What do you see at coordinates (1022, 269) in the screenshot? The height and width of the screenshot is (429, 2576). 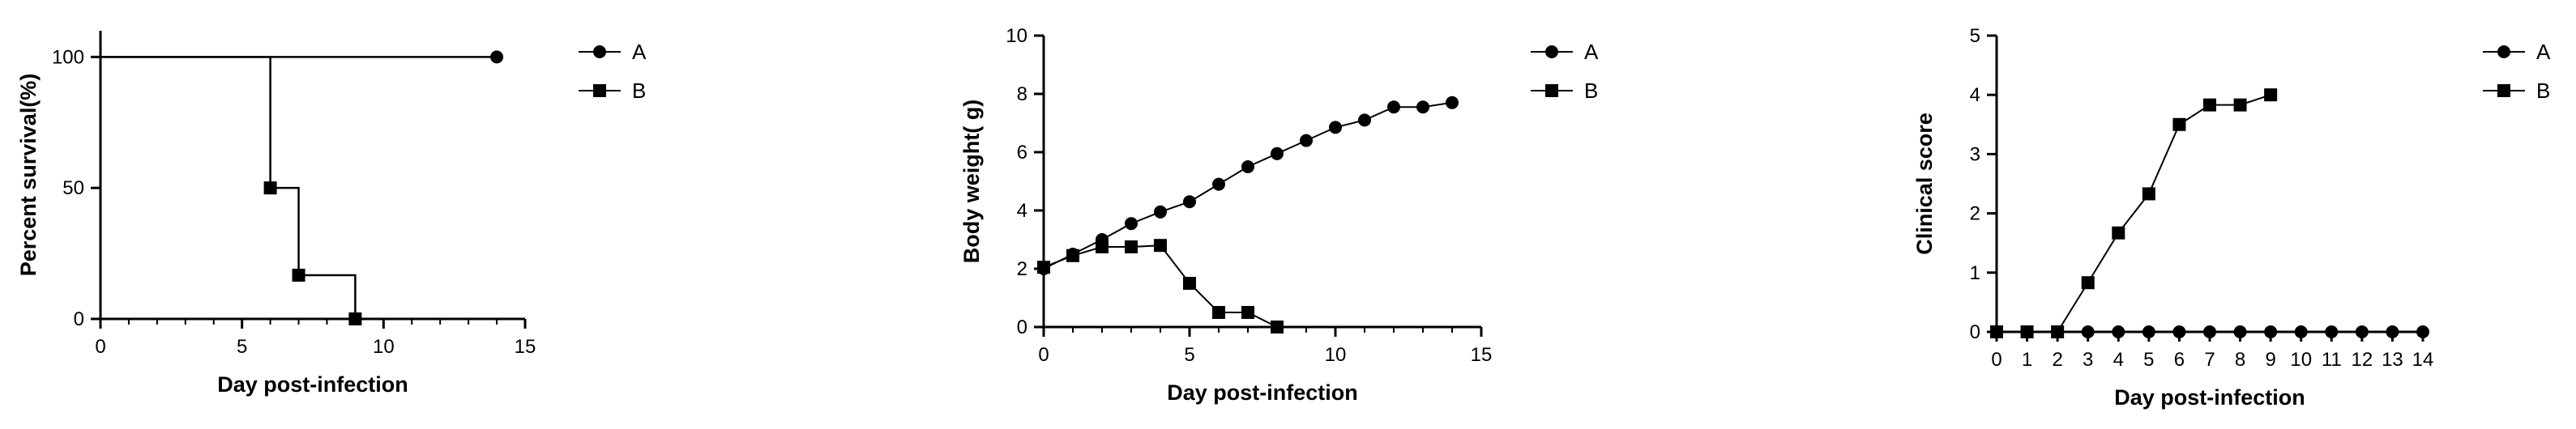 I see `y-tick-label: 2` at bounding box center [1022, 269].